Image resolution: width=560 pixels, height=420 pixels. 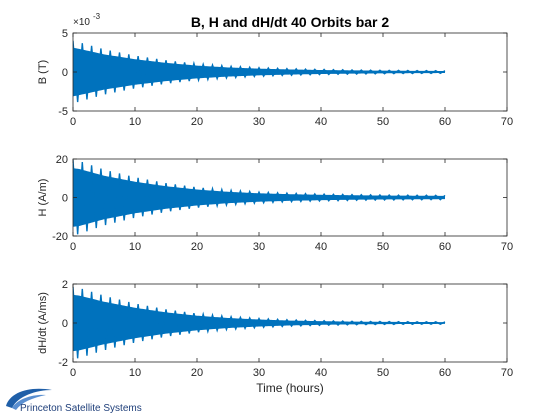 What do you see at coordinates (81, 22) in the screenshot?
I see `y-exponent-label: ×10` at bounding box center [81, 22].